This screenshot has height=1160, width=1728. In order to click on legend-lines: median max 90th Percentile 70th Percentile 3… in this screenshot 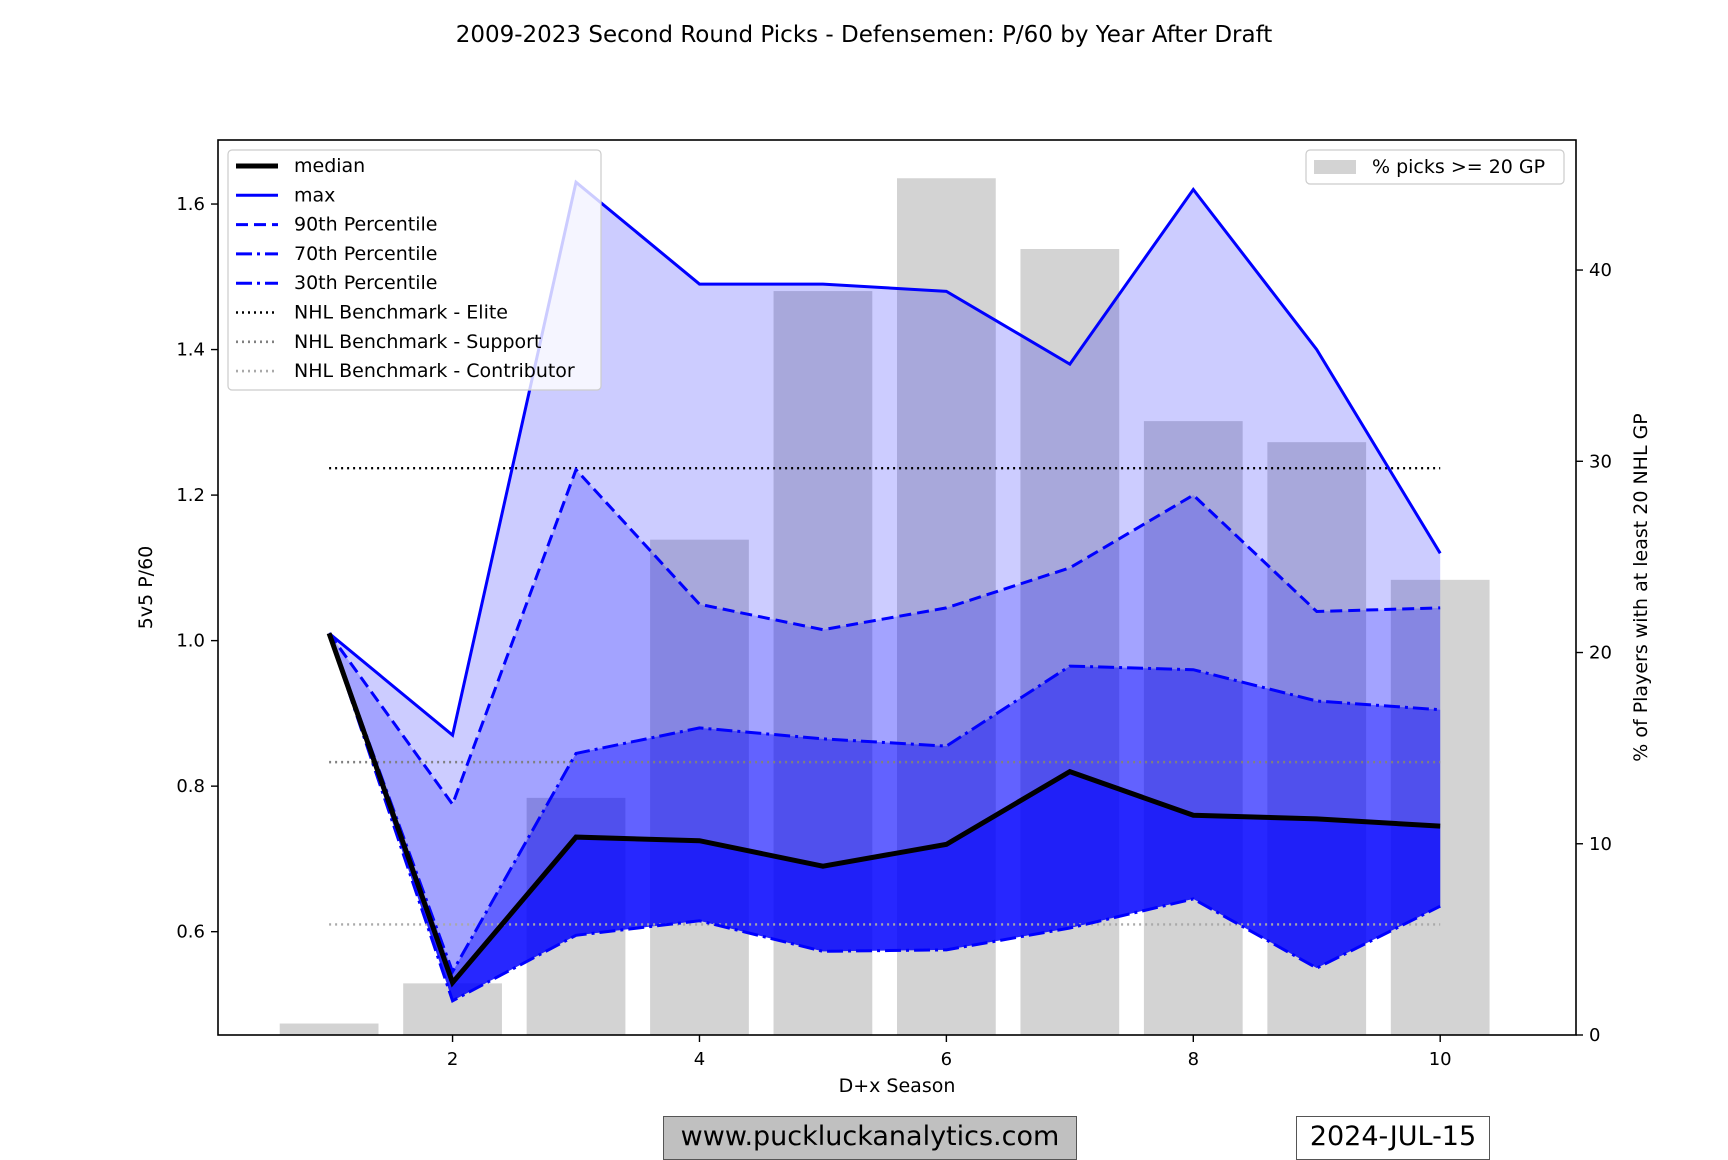, I will do `click(414, 270)`.